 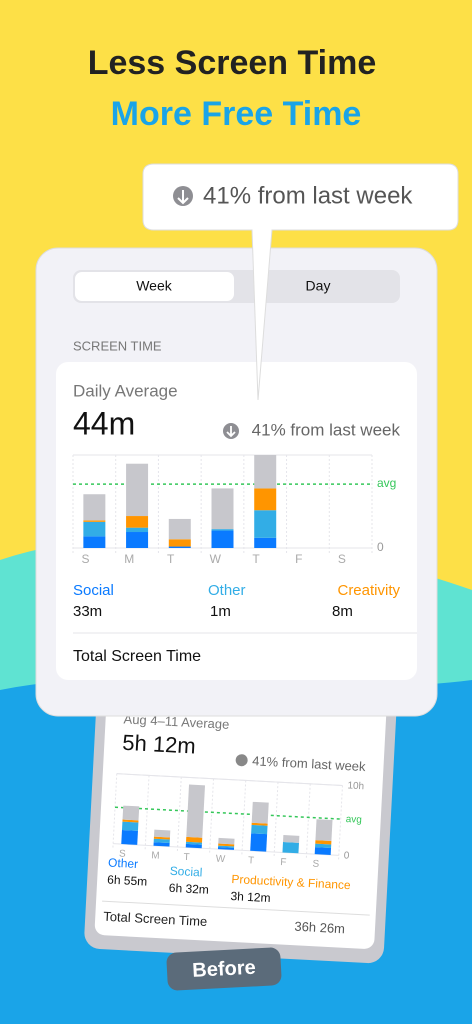 What do you see at coordinates (189, 889) in the screenshot?
I see `legend-value: 6h 32m` at bounding box center [189, 889].